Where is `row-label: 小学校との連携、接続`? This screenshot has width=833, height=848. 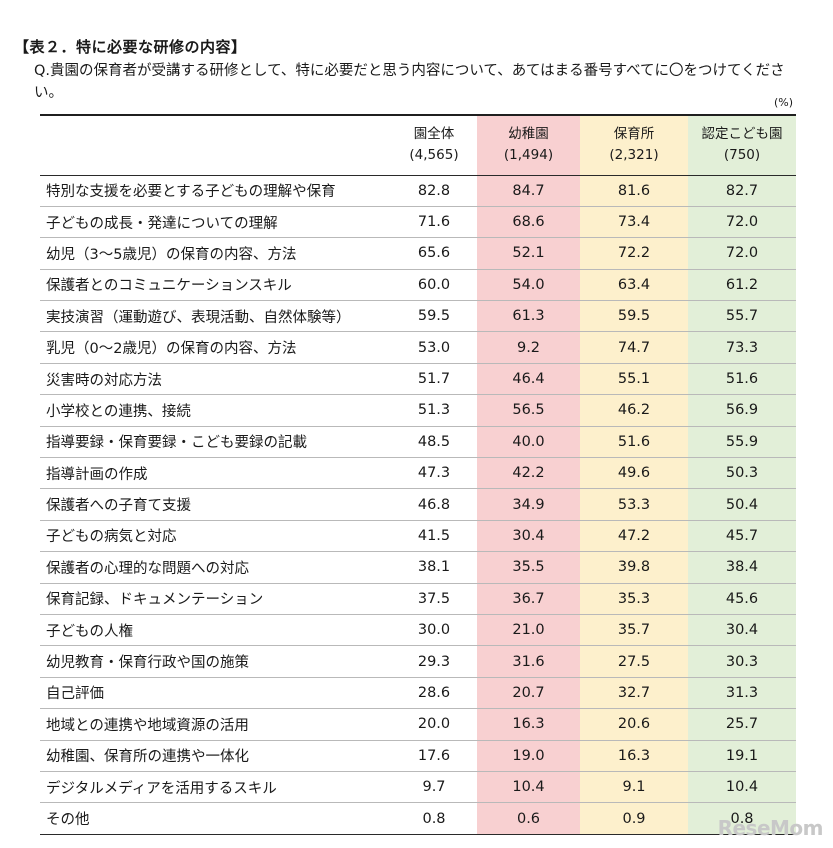
row-label: 小学校との連携、接続 is located at coordinates (118, 411).